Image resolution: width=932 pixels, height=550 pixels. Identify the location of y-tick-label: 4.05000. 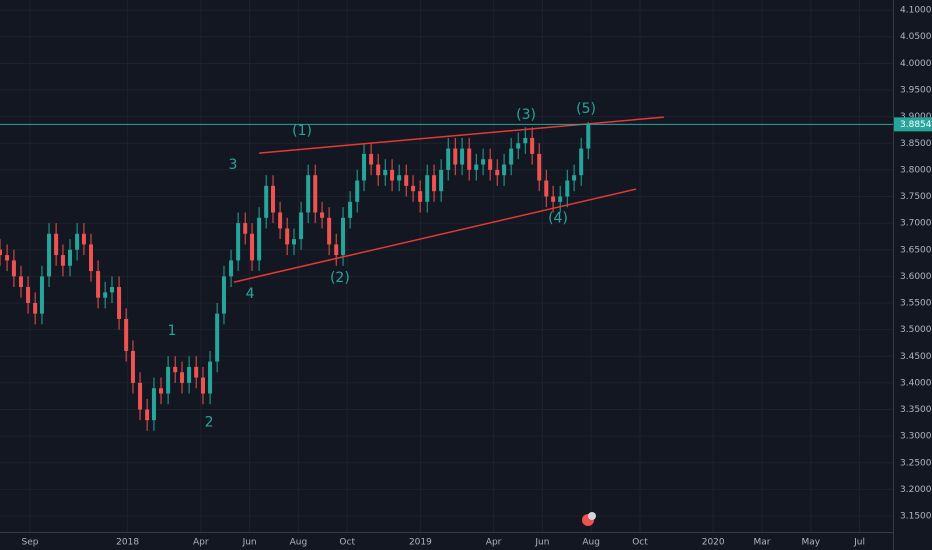
(916, 37).